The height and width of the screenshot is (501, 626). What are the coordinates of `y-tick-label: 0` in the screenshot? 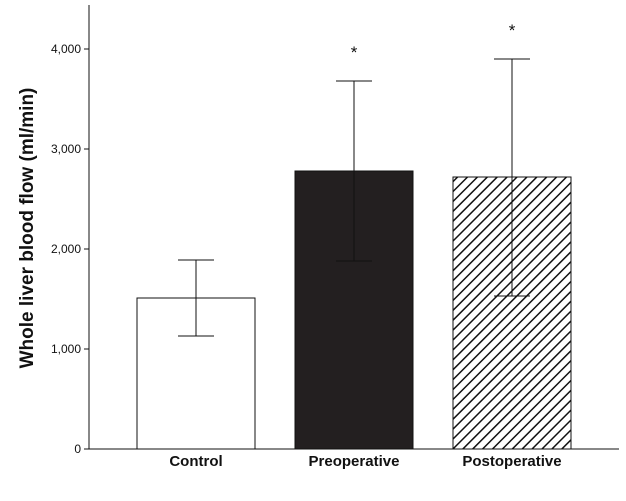 It's located at (77, 449).